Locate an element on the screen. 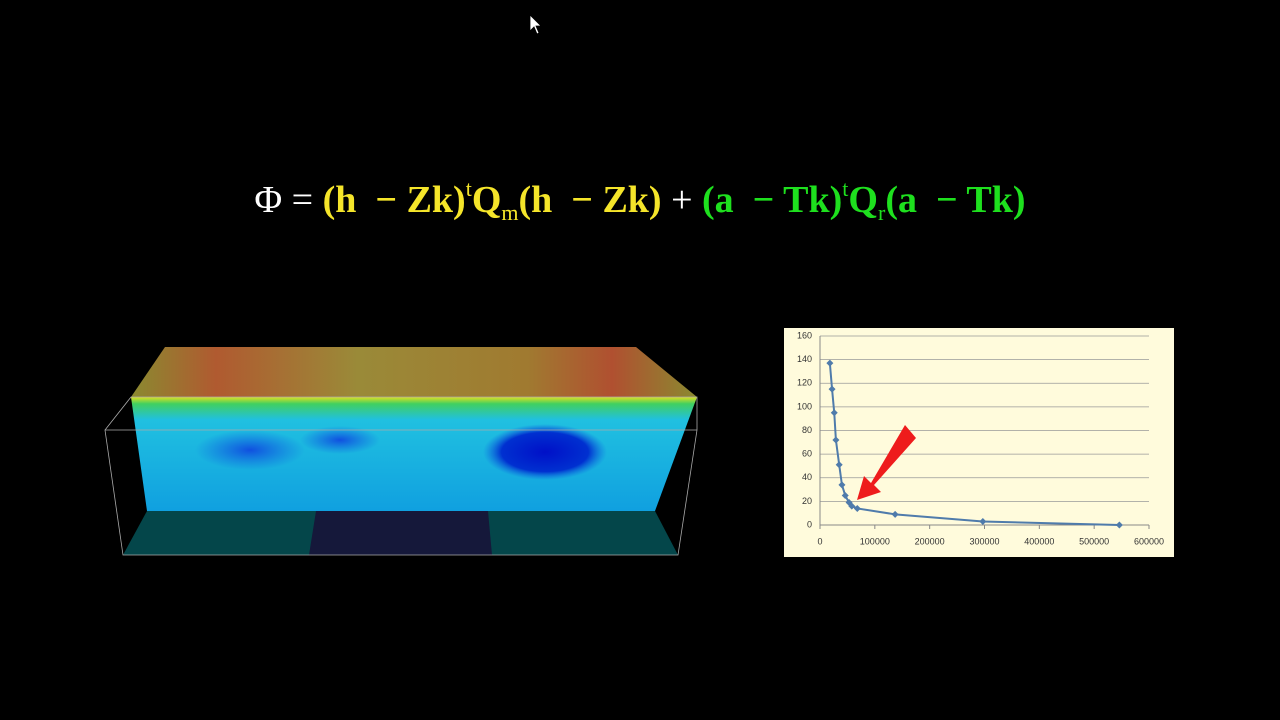  x-tick-label: 200000 is located at coordinates (930, 541).